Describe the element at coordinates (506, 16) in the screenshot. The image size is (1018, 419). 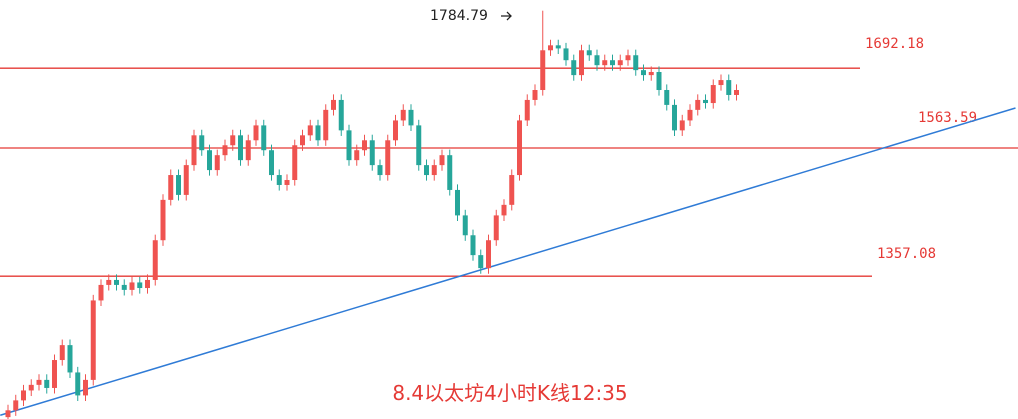
I see `annotation-arrow` at that location.